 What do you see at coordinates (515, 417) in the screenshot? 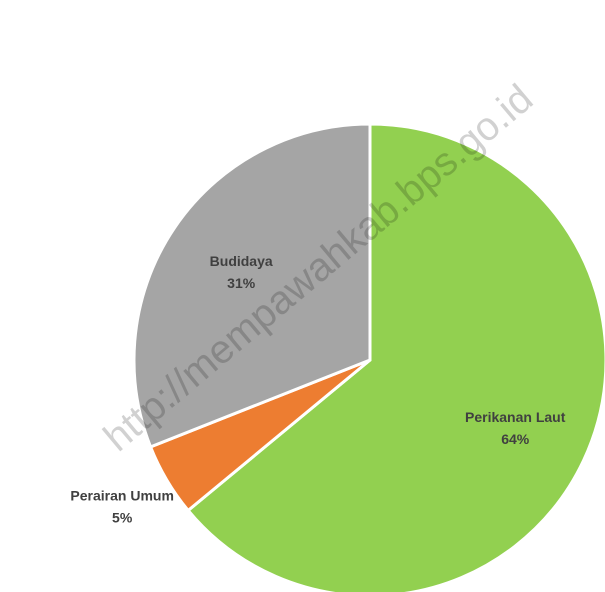
I see `slice-label: Perikanan Laut` at bounding box center [515, 417].